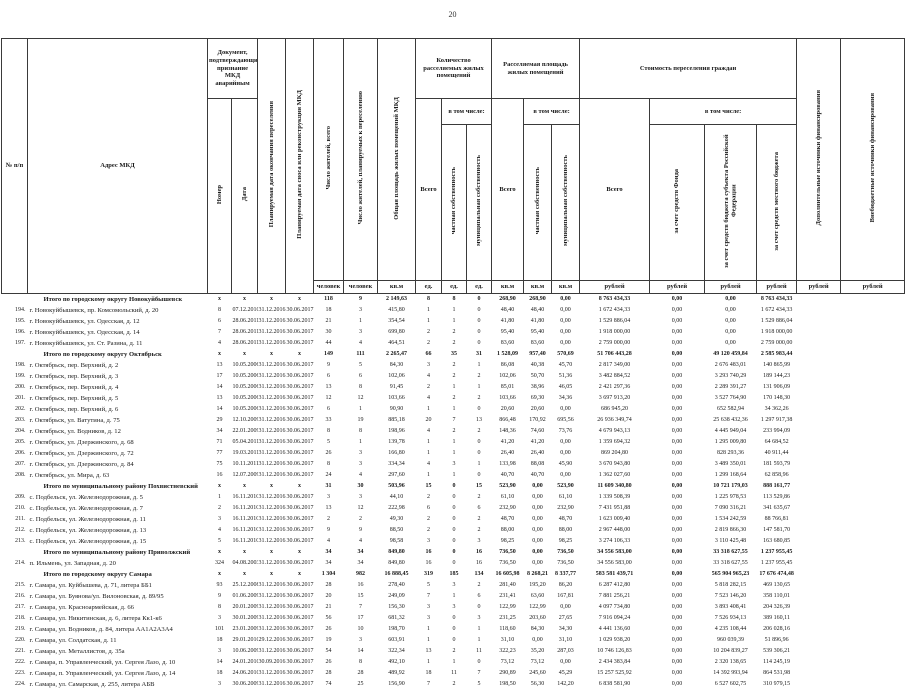 Image resolution: width=905 pixels, height=690 pixels. I want to click on row-cell: 66, so click(428, 353).